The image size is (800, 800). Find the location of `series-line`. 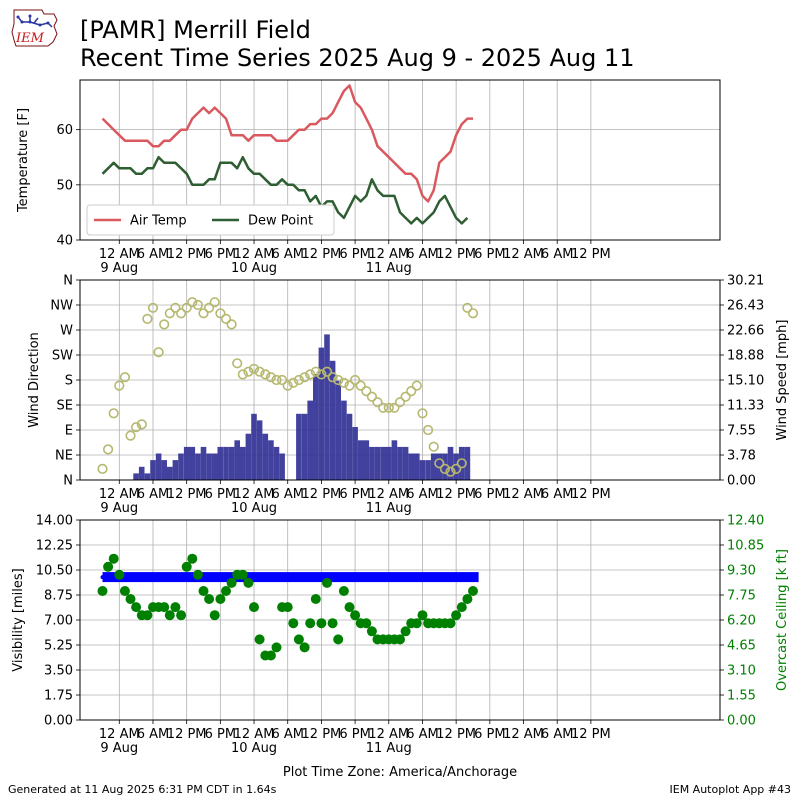

series-line is located at coordinates (287, 143).